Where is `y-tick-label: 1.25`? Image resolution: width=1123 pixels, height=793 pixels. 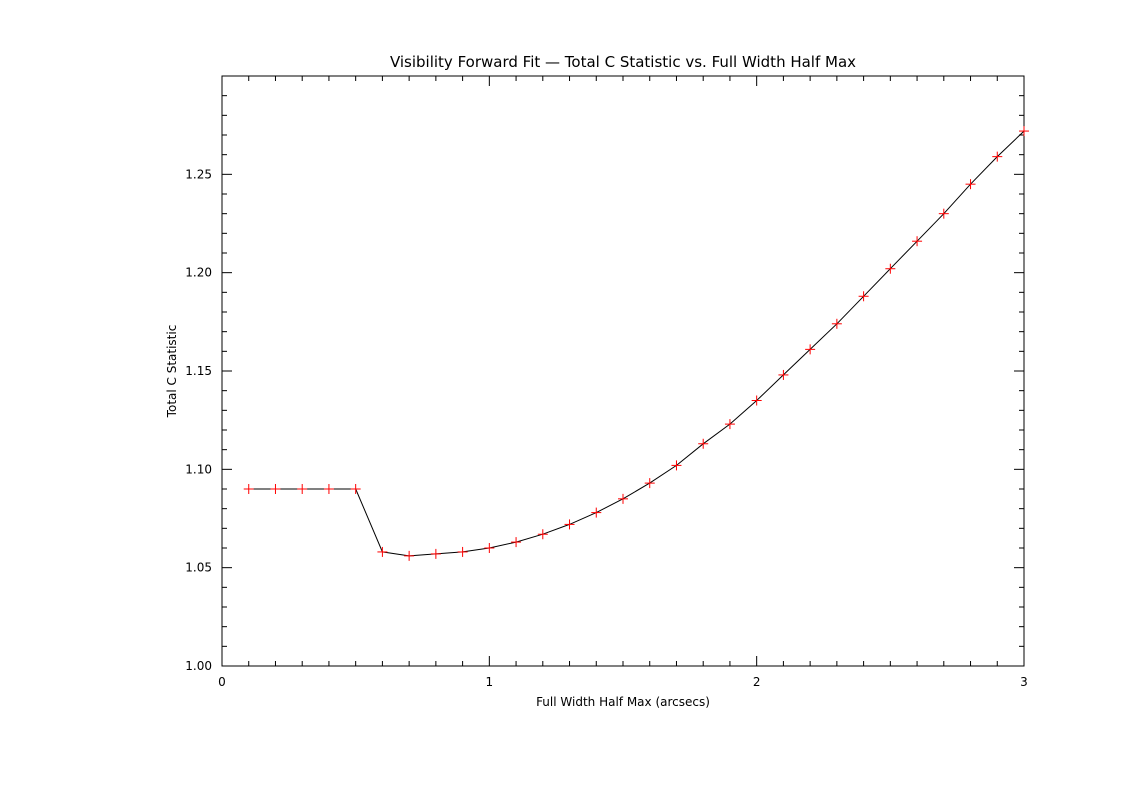 y-tick-label: 1.25 is located at coordinates (198, 174).